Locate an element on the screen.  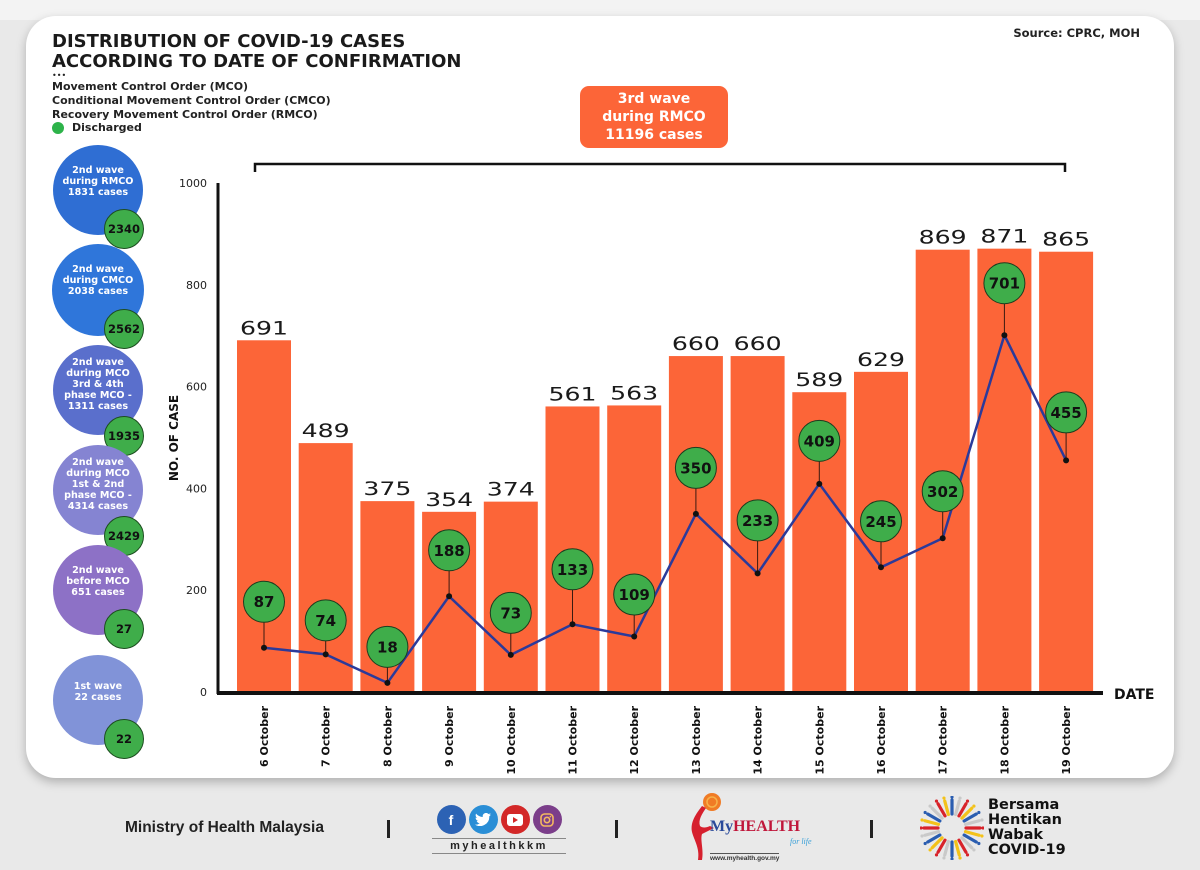
title-line-1: DISTRIBUTION OF COVID-19 CASES is located at coordinates (229, 41).